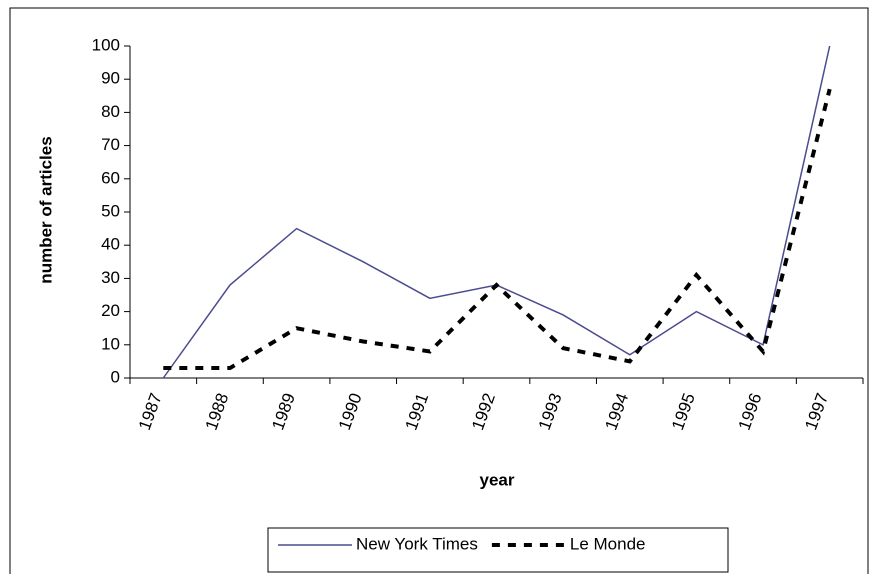 This screenshot has height=574, width=875. I want to click on y-tick-label: 100, so click(106, 44).